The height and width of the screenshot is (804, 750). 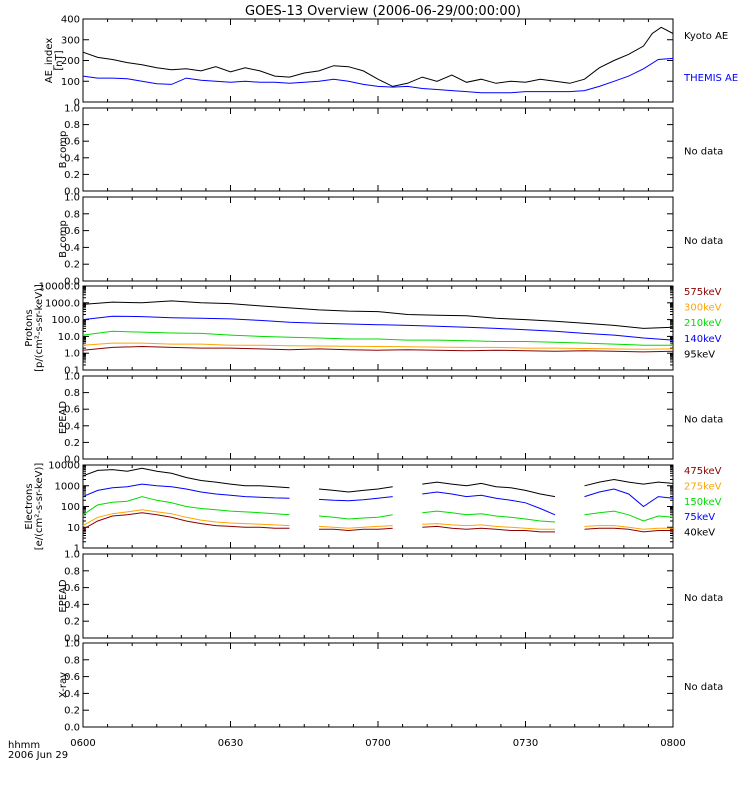 What do you see at coordinates (706, 36) in the screenshot?
I see `legend-label: Kyoto AE` at bounding box center [706, 36].